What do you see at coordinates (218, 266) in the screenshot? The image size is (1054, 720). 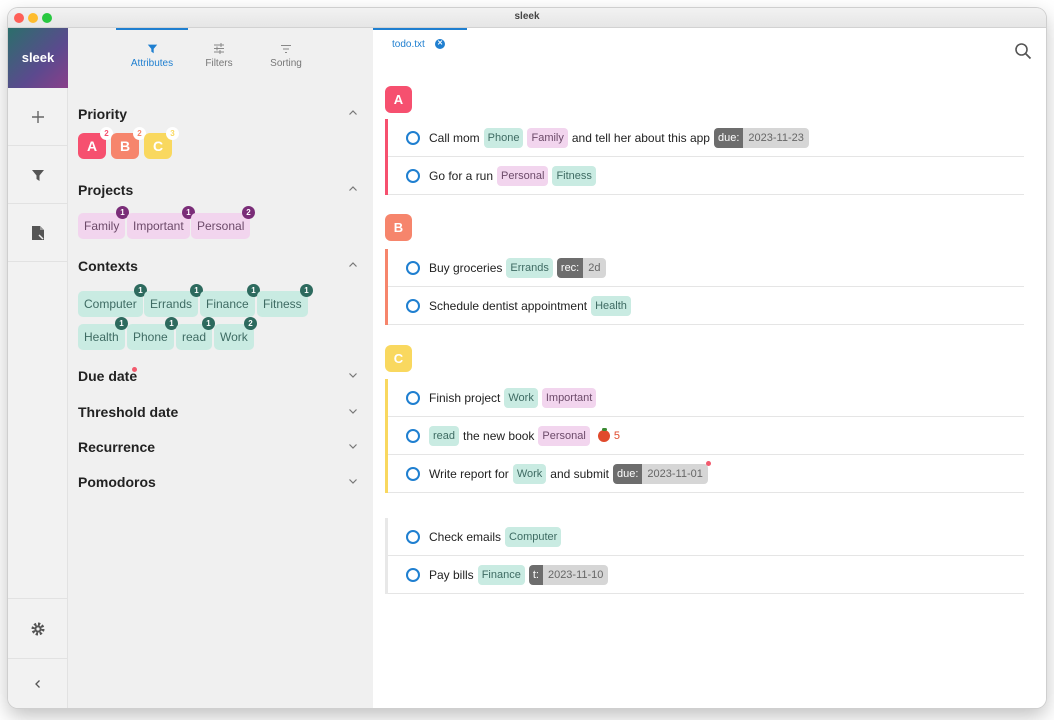 I see `contexts-header: Contexts` at bounding box center [218, 266].